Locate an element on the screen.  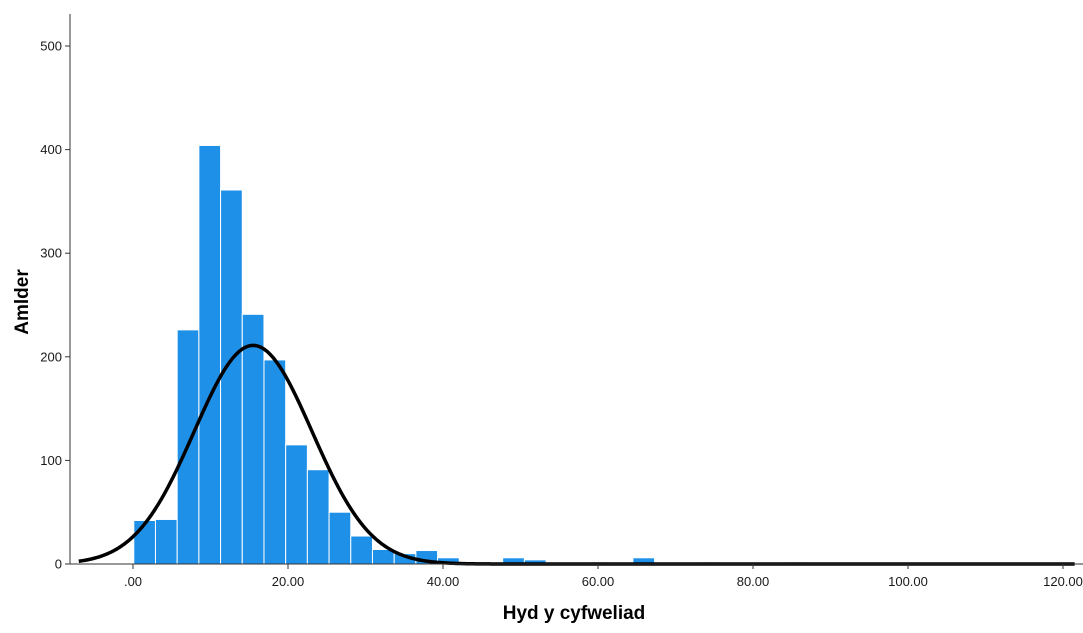
x-tick-label: 100.00 is located at coordinates (908, 581).